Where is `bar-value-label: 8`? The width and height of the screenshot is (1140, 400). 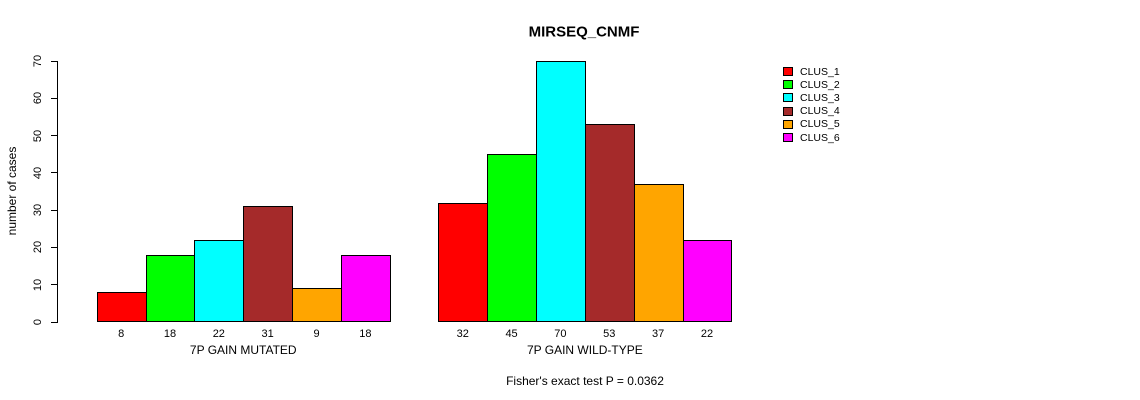 bar-value-label: 8 is located at coordinates (121, 334).